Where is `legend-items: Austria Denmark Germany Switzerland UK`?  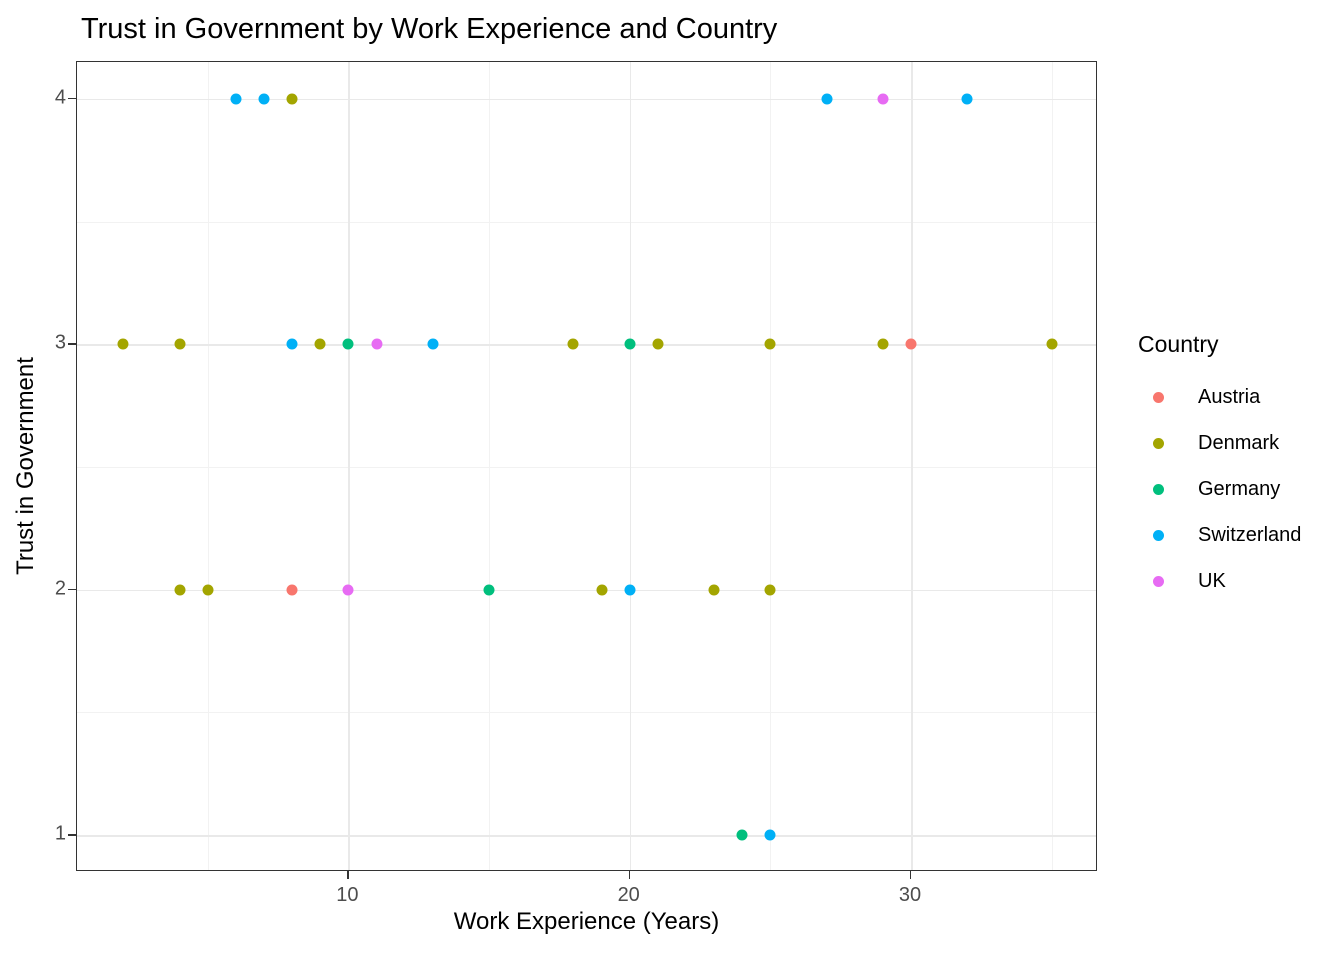 legend-items: Austria Denmark Germany Switzerland UK is located at coordinates (1219, 489).